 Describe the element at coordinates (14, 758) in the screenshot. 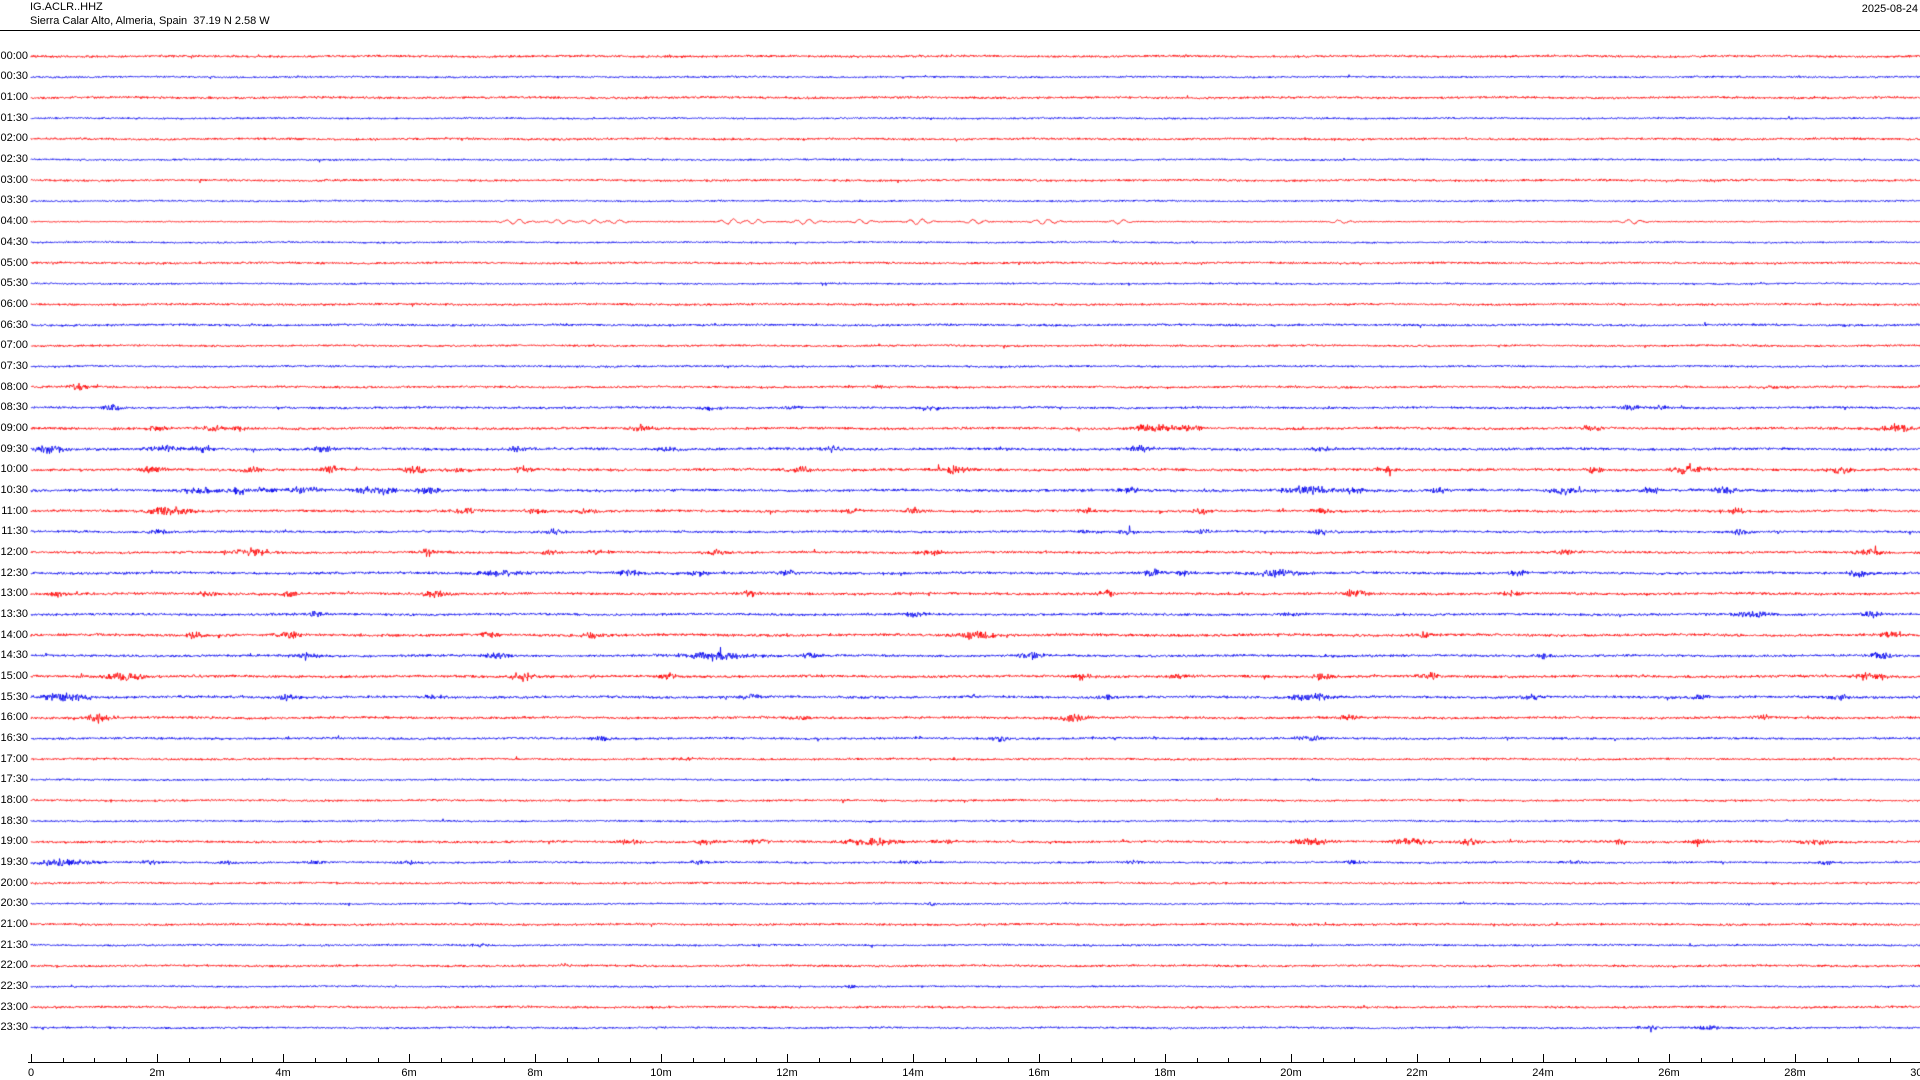

I see `time-label: 17:00` at that location.